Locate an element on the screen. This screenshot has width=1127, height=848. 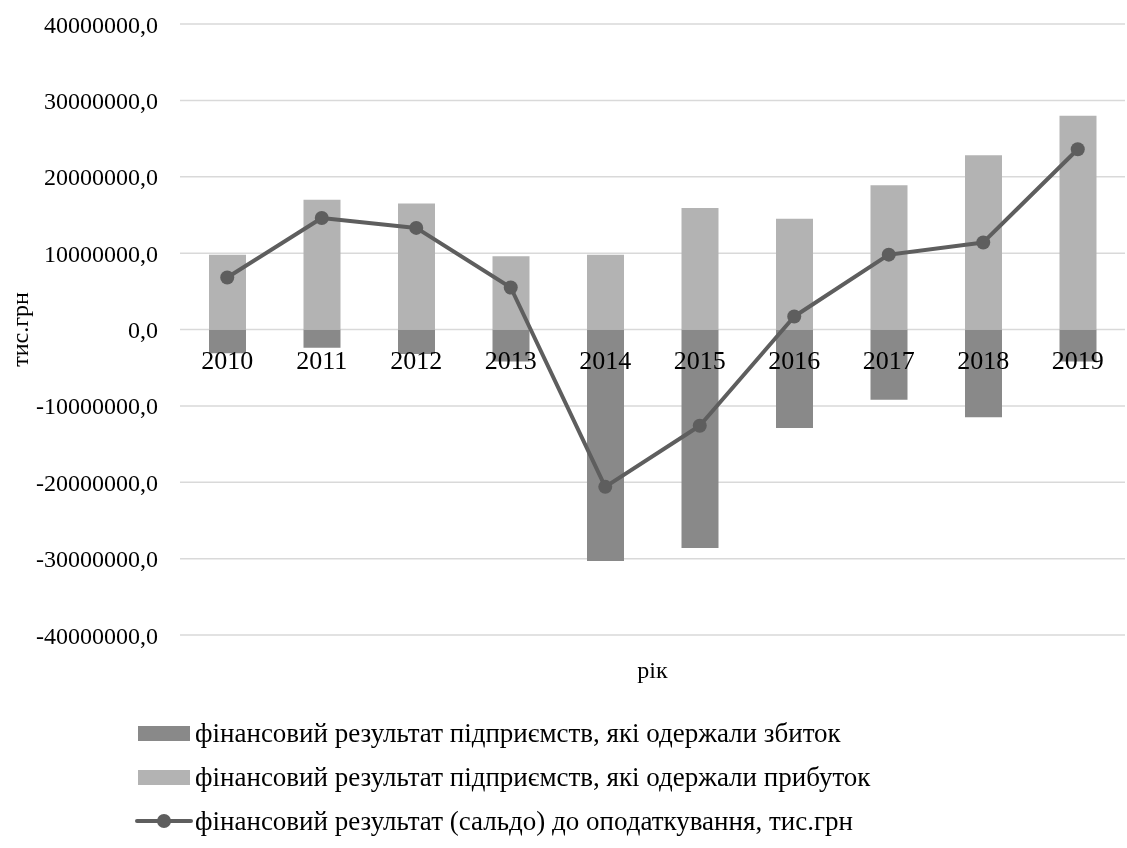
y-tick-label: -30000000,0 is located at coordinates (97, 559).